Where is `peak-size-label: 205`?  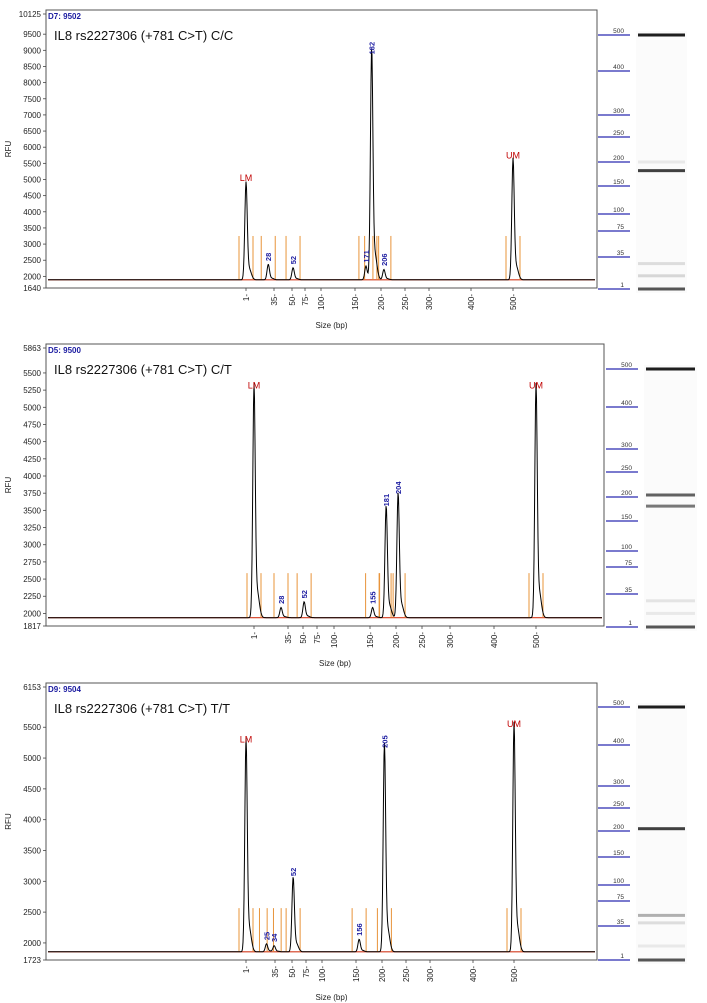
peak-size-label: 205 is located at coordinates (384, 741).